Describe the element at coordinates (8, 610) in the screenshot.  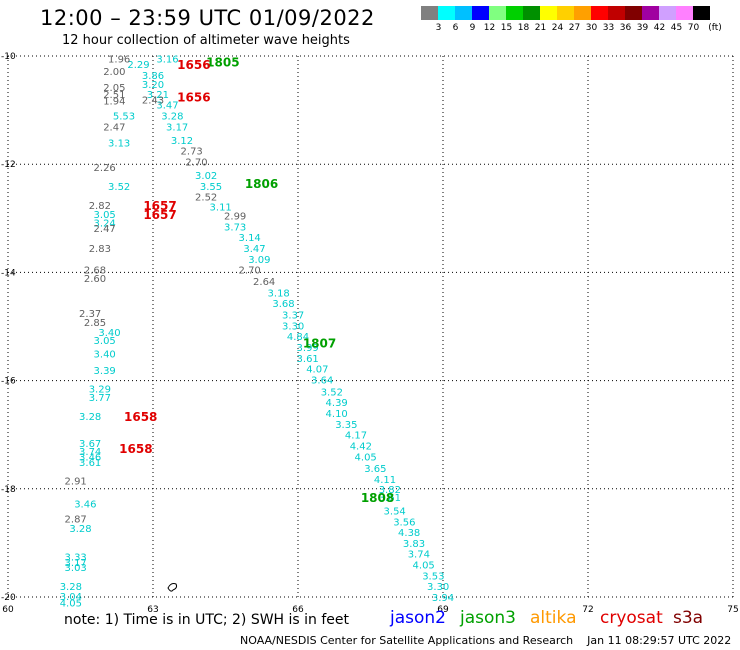
I see `x-tick-label: 60` at that location.